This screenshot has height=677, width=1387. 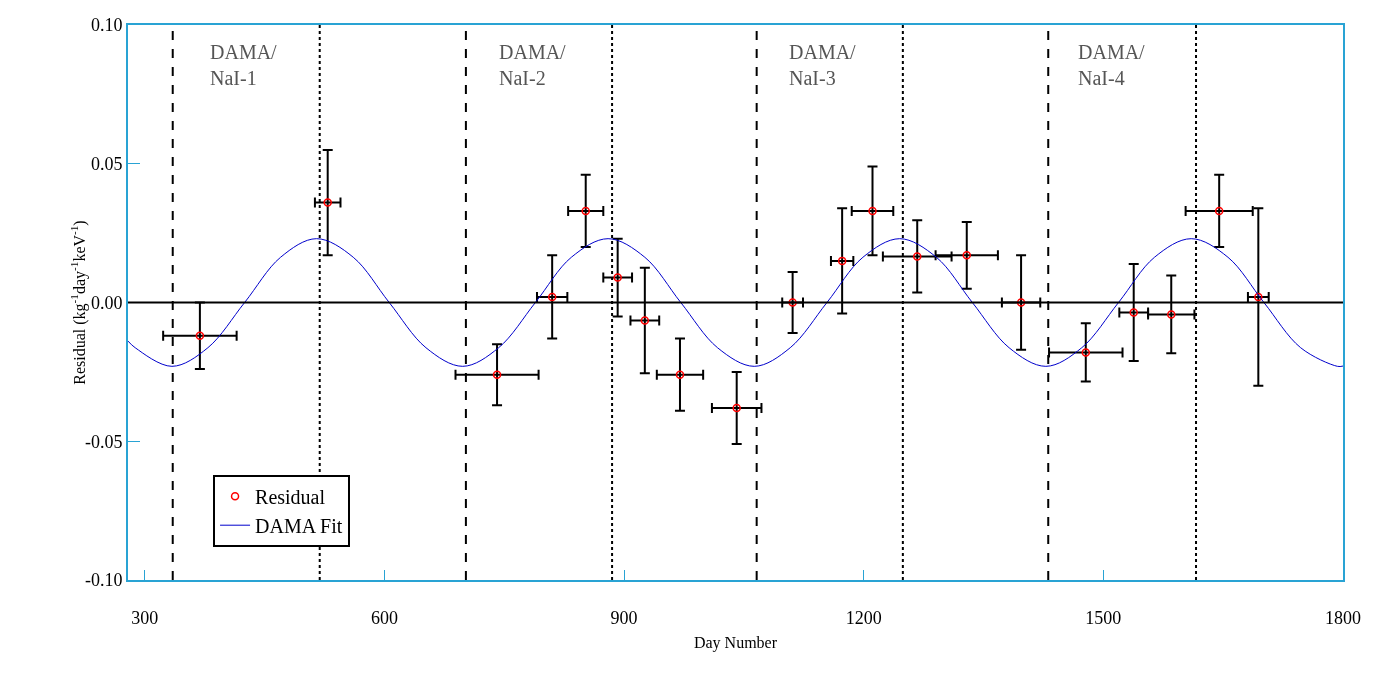 What do you see at coordinates (106, 25) in the screenshot?
I see `y-tick-label: 0.10` at bounding box center [106, 25].